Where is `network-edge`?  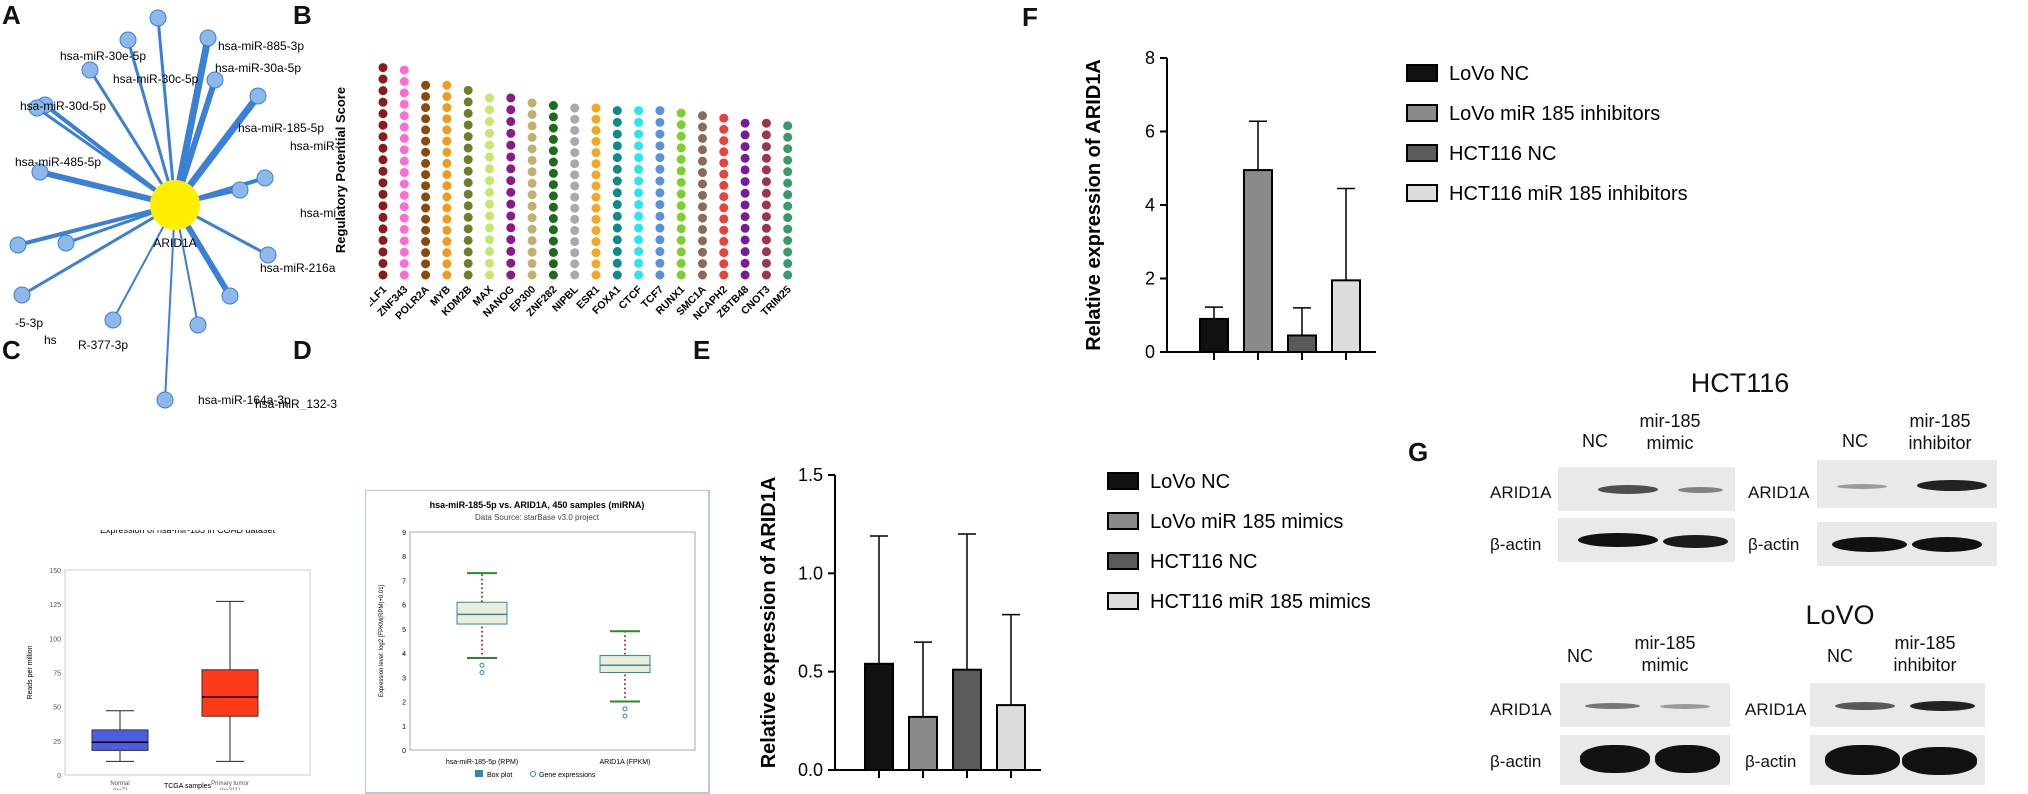
network-edge is located at coordinates (166, 111).